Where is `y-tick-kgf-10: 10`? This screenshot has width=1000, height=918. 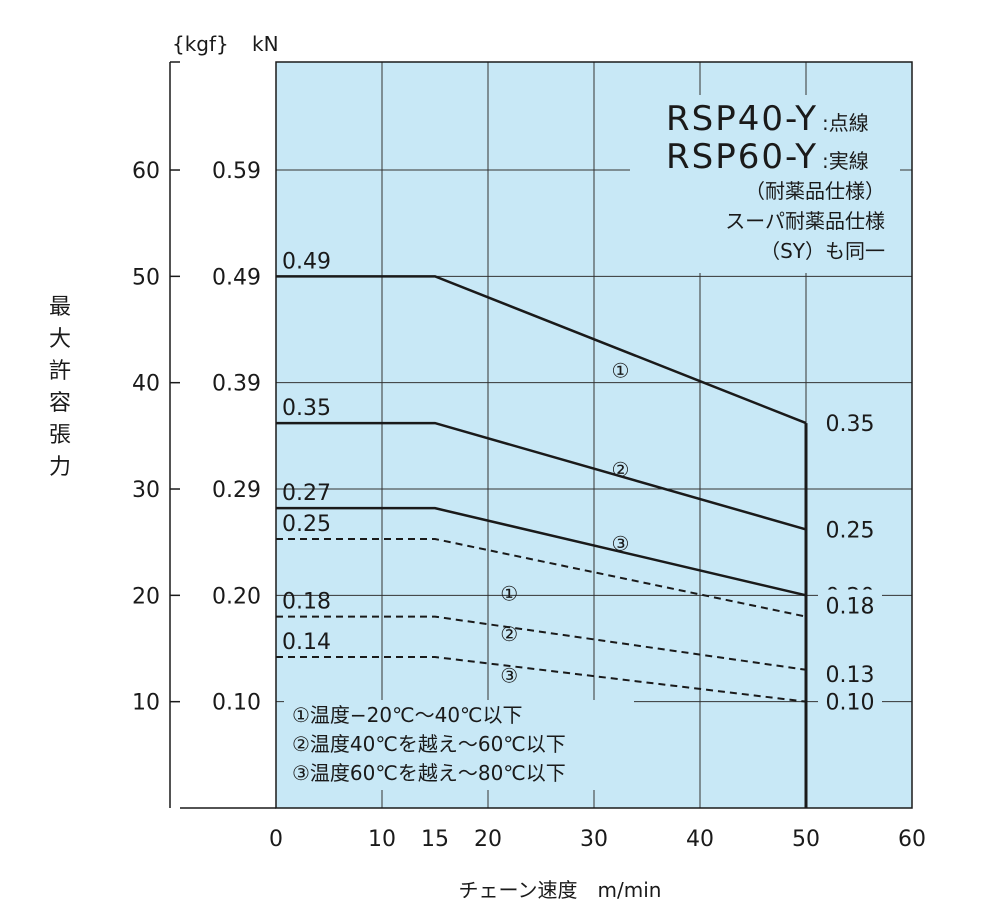 y-tick-kgf-10: 10 is located at coordinates (146, 703).